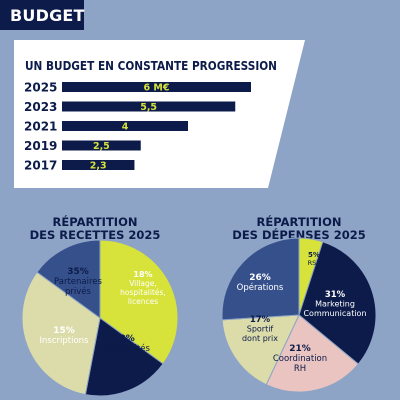 The image size is (400, 400). What do you see at coordinates (142, 274) in the screenshot?
I see `pie-slice-percent: 18%` at bounding box center [142, 274].